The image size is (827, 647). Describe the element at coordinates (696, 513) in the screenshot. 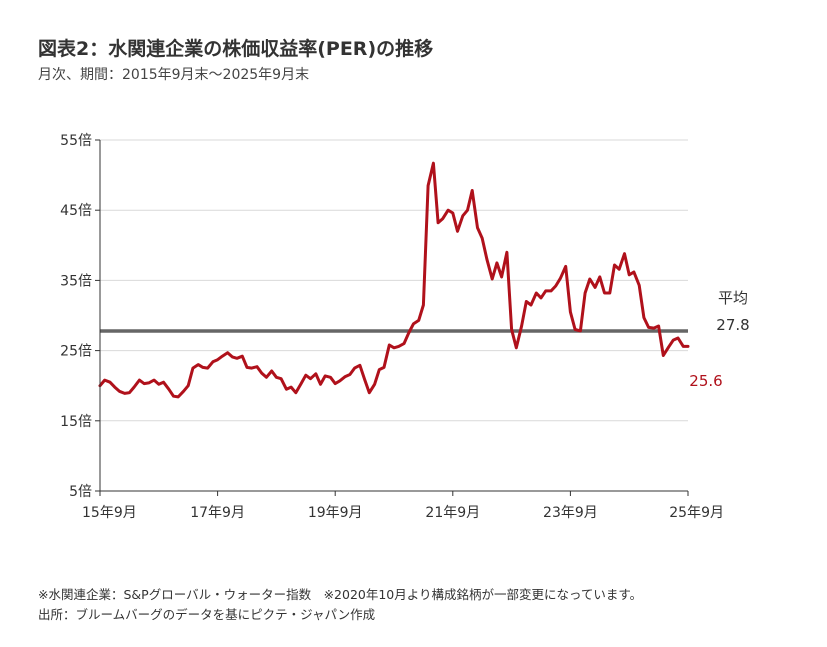

I see `x-tick-label: 25年9月` at that location.